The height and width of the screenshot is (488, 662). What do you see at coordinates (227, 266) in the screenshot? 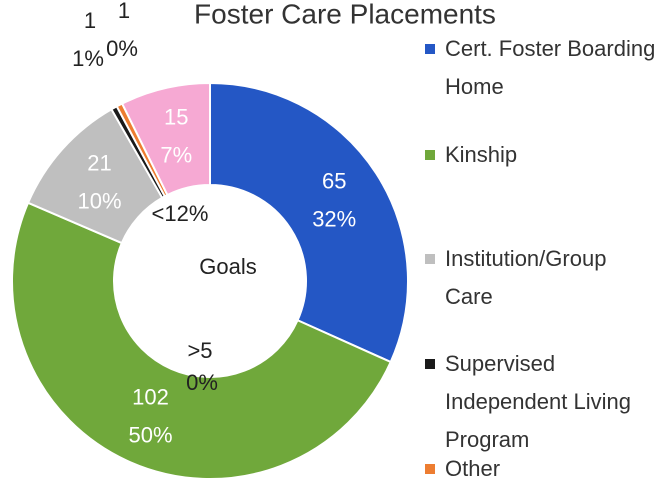
I see `annotation: Goals` at bounding box center [227, 266].